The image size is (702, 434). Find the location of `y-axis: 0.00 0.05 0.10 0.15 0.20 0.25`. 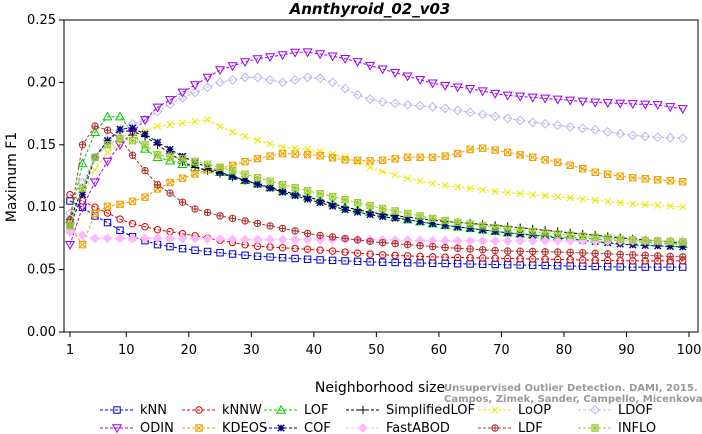

y-axis: 0.00 0.05 0.10 0.15 0.20 0.25 is located at coordinates (45, 176).